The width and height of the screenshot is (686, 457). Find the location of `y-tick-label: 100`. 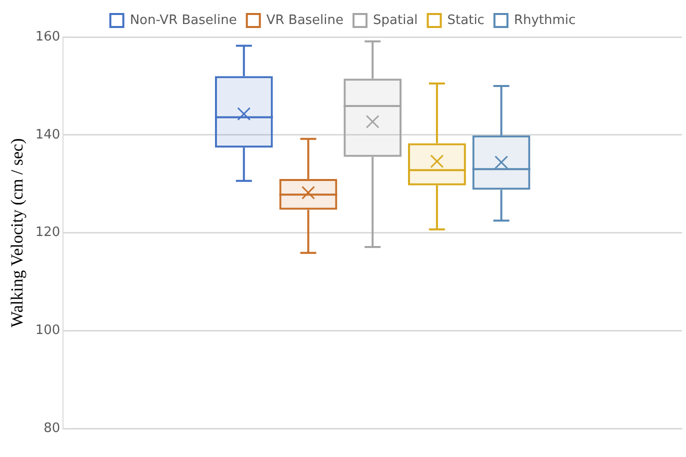

y-tick-label: 100 is located at coordinates (47, 330).